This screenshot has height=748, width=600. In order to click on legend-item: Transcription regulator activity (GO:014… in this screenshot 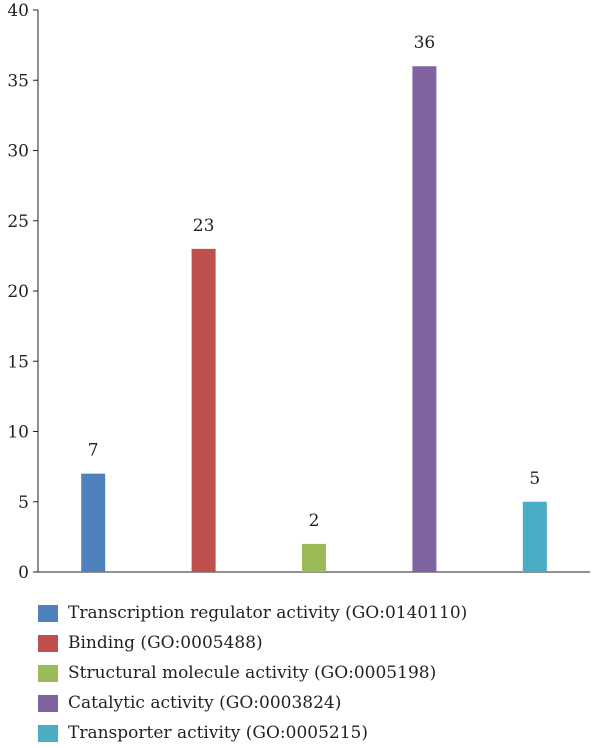, I will do `click(252, 613)`.